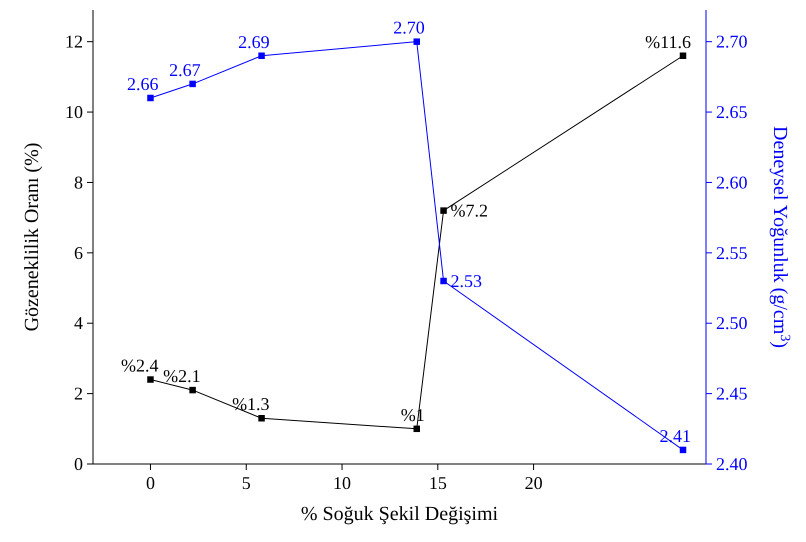 This screenshot has width=806, height=542. I want to click on x-tick-label: 5, so click(246, 483).